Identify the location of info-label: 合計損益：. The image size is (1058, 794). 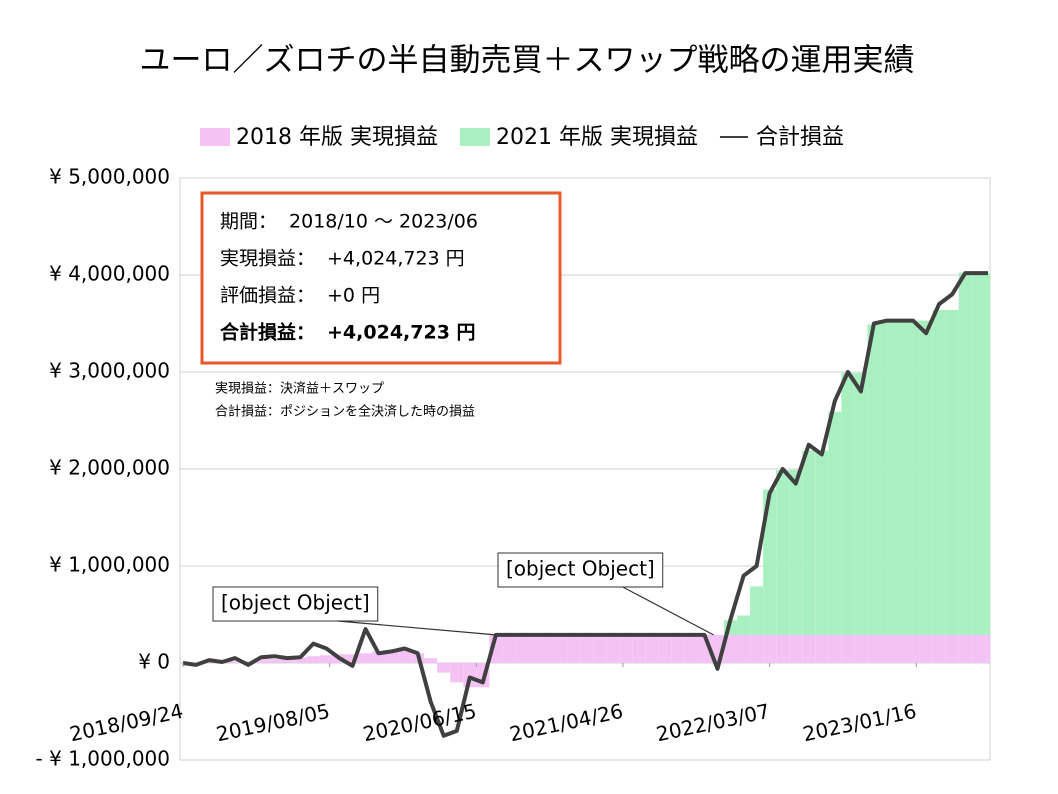
(267, 332).